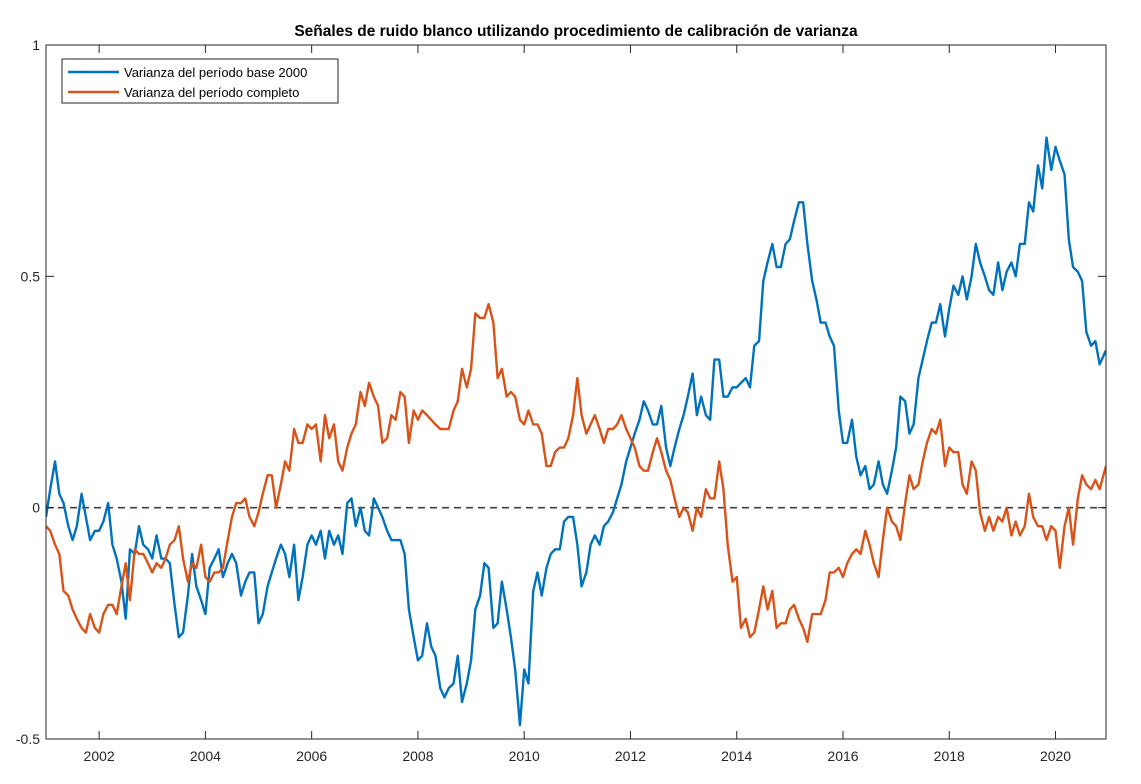  What do you see at coordinates (949, 756) in the screenshot?
I see `x-tick-label: 2018` at bounding box center [949, 756].